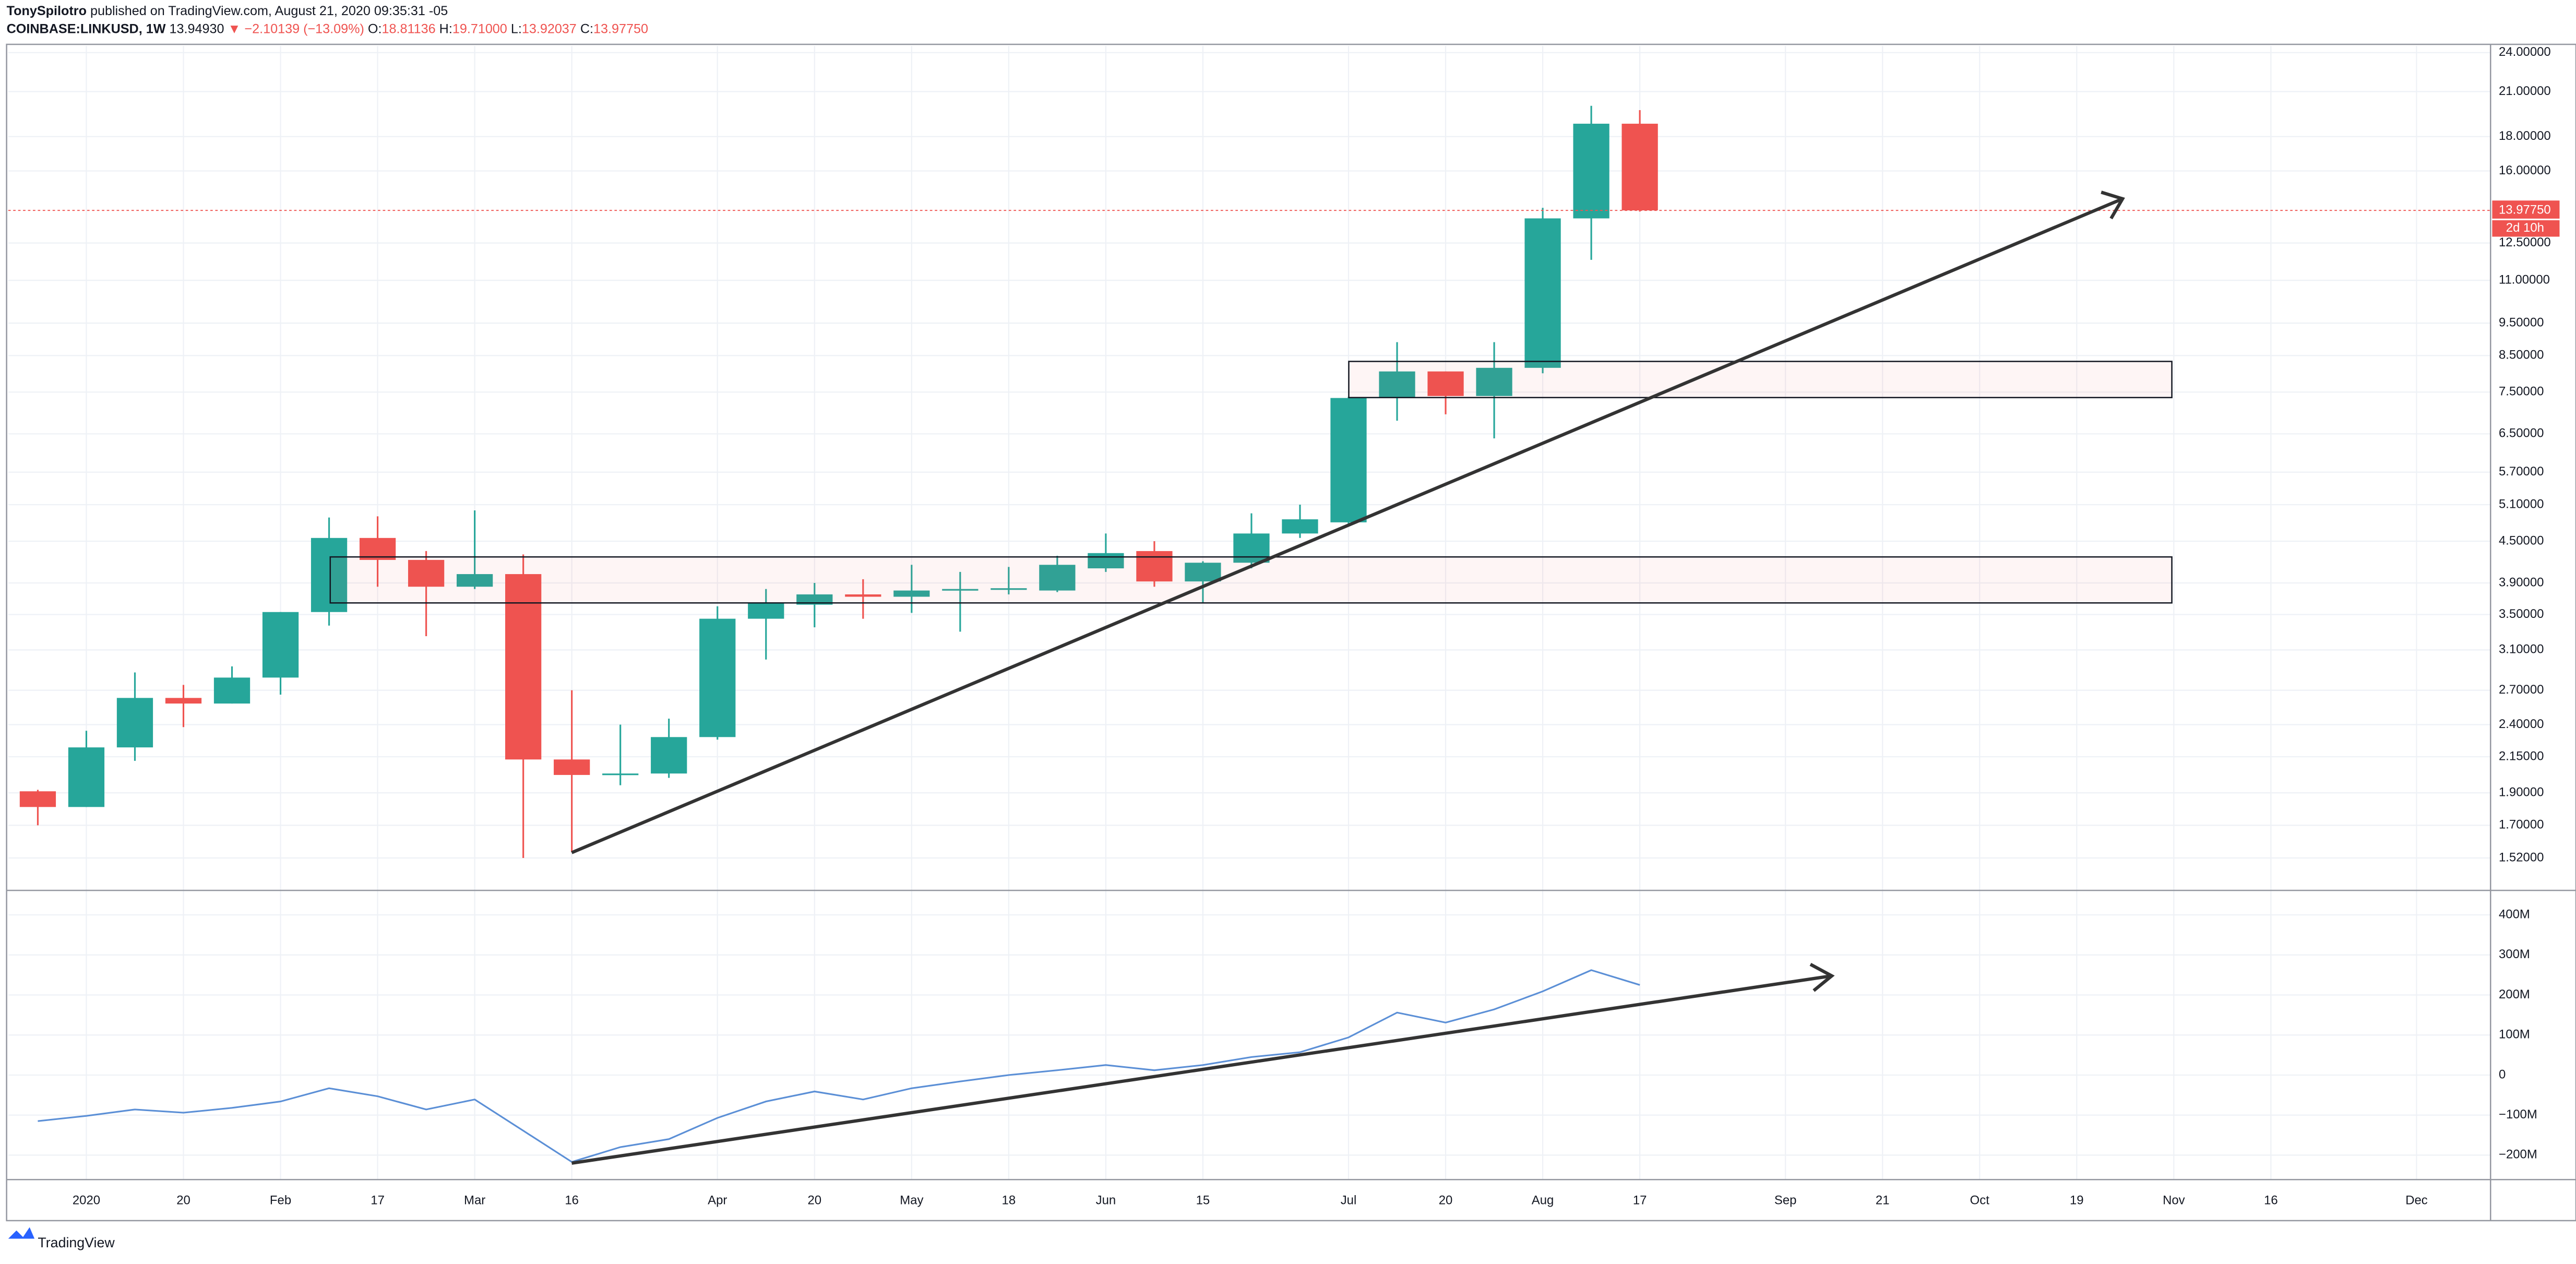 This screenshot has width=2576, height=1264. I want to click on ohlc-key: O:, so click(375, 28).